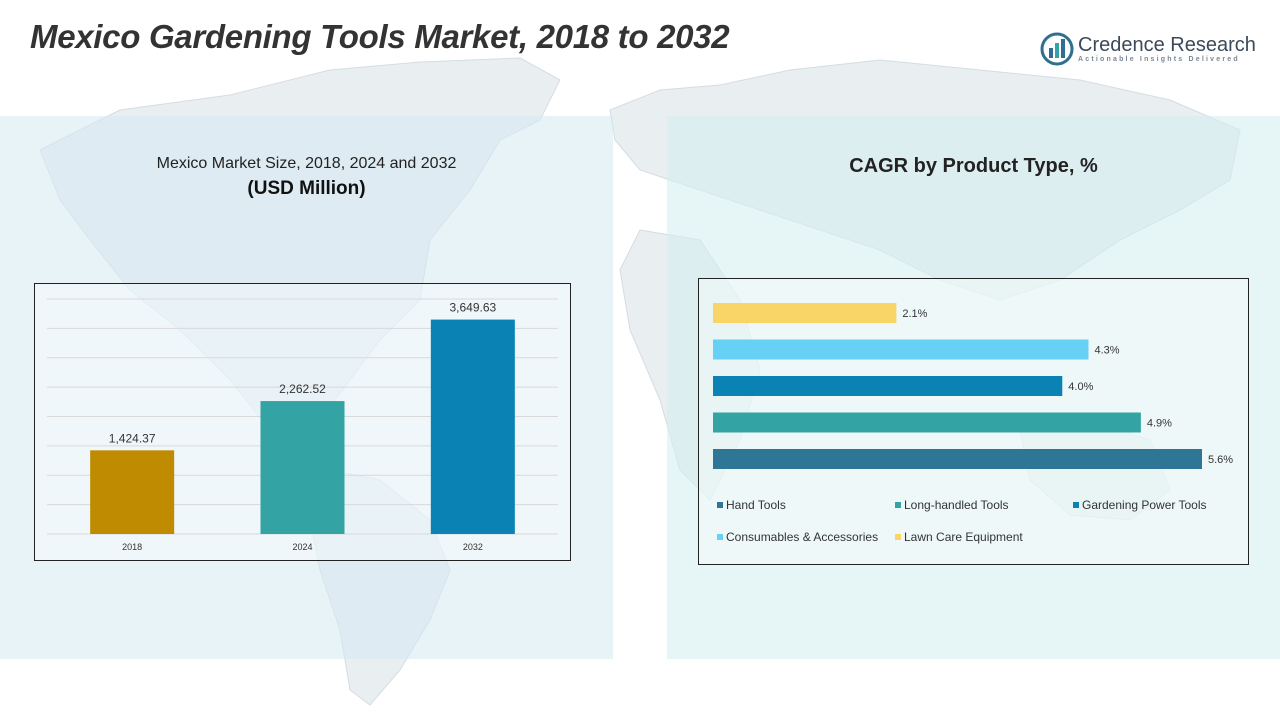 This screenshot has width=1280, height=720. Describe the element at coordinates (756, 505) in the screenshot. I see `legend-label: Hand Tools` at that location.